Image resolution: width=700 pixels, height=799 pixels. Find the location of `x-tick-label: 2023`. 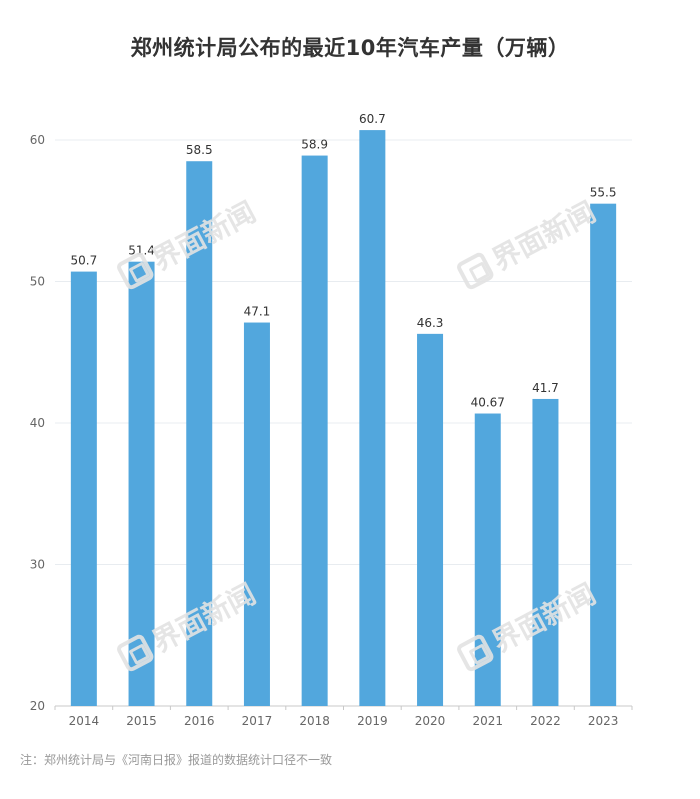

x-tick-label: 2023 is located at coordinates (603, 721).